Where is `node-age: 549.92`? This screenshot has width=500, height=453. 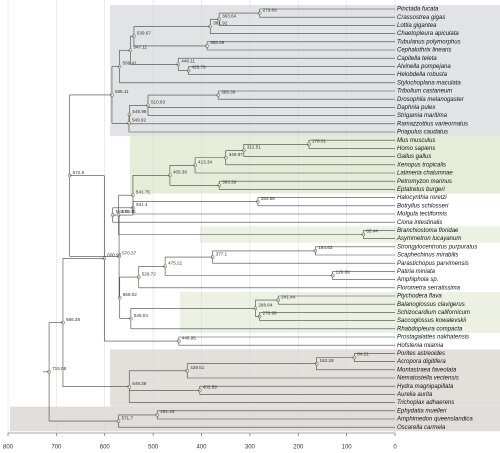
node-age: 549.92 is located at coordinates (139, 120).